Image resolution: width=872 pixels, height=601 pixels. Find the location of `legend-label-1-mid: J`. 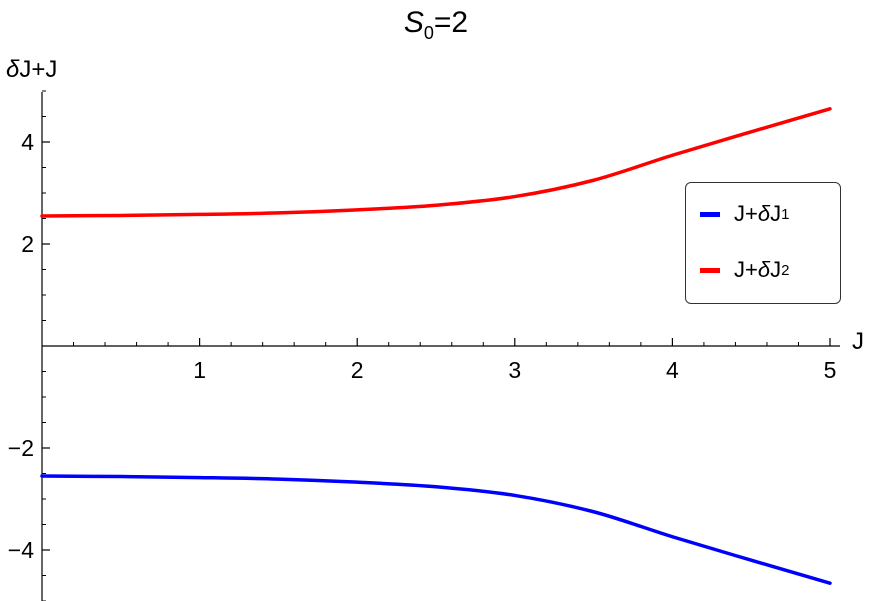

legend-label-1-mid: J is located at coordinates (776, 213).